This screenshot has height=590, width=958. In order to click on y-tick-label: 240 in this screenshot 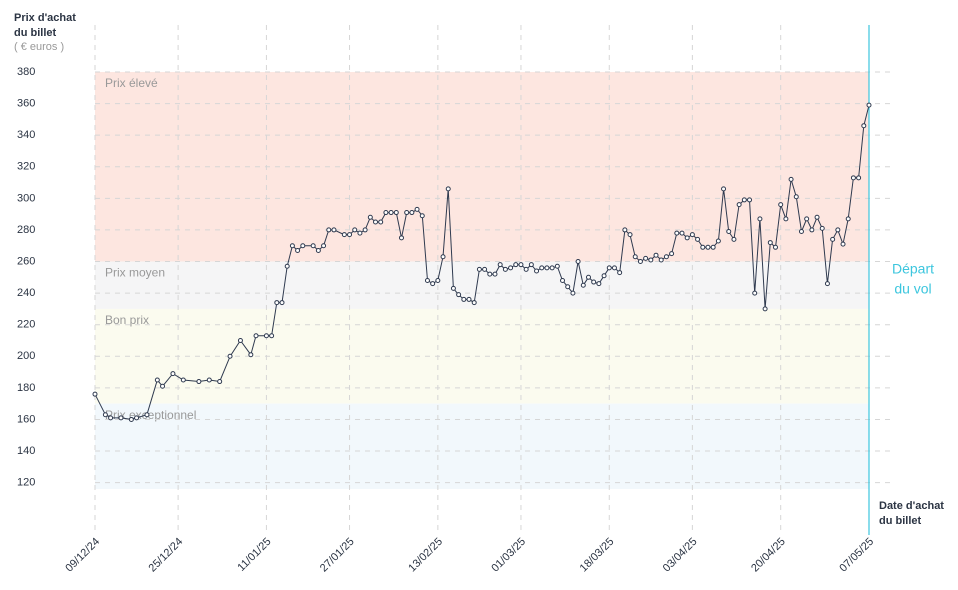, I will do `click(26, 293)`.